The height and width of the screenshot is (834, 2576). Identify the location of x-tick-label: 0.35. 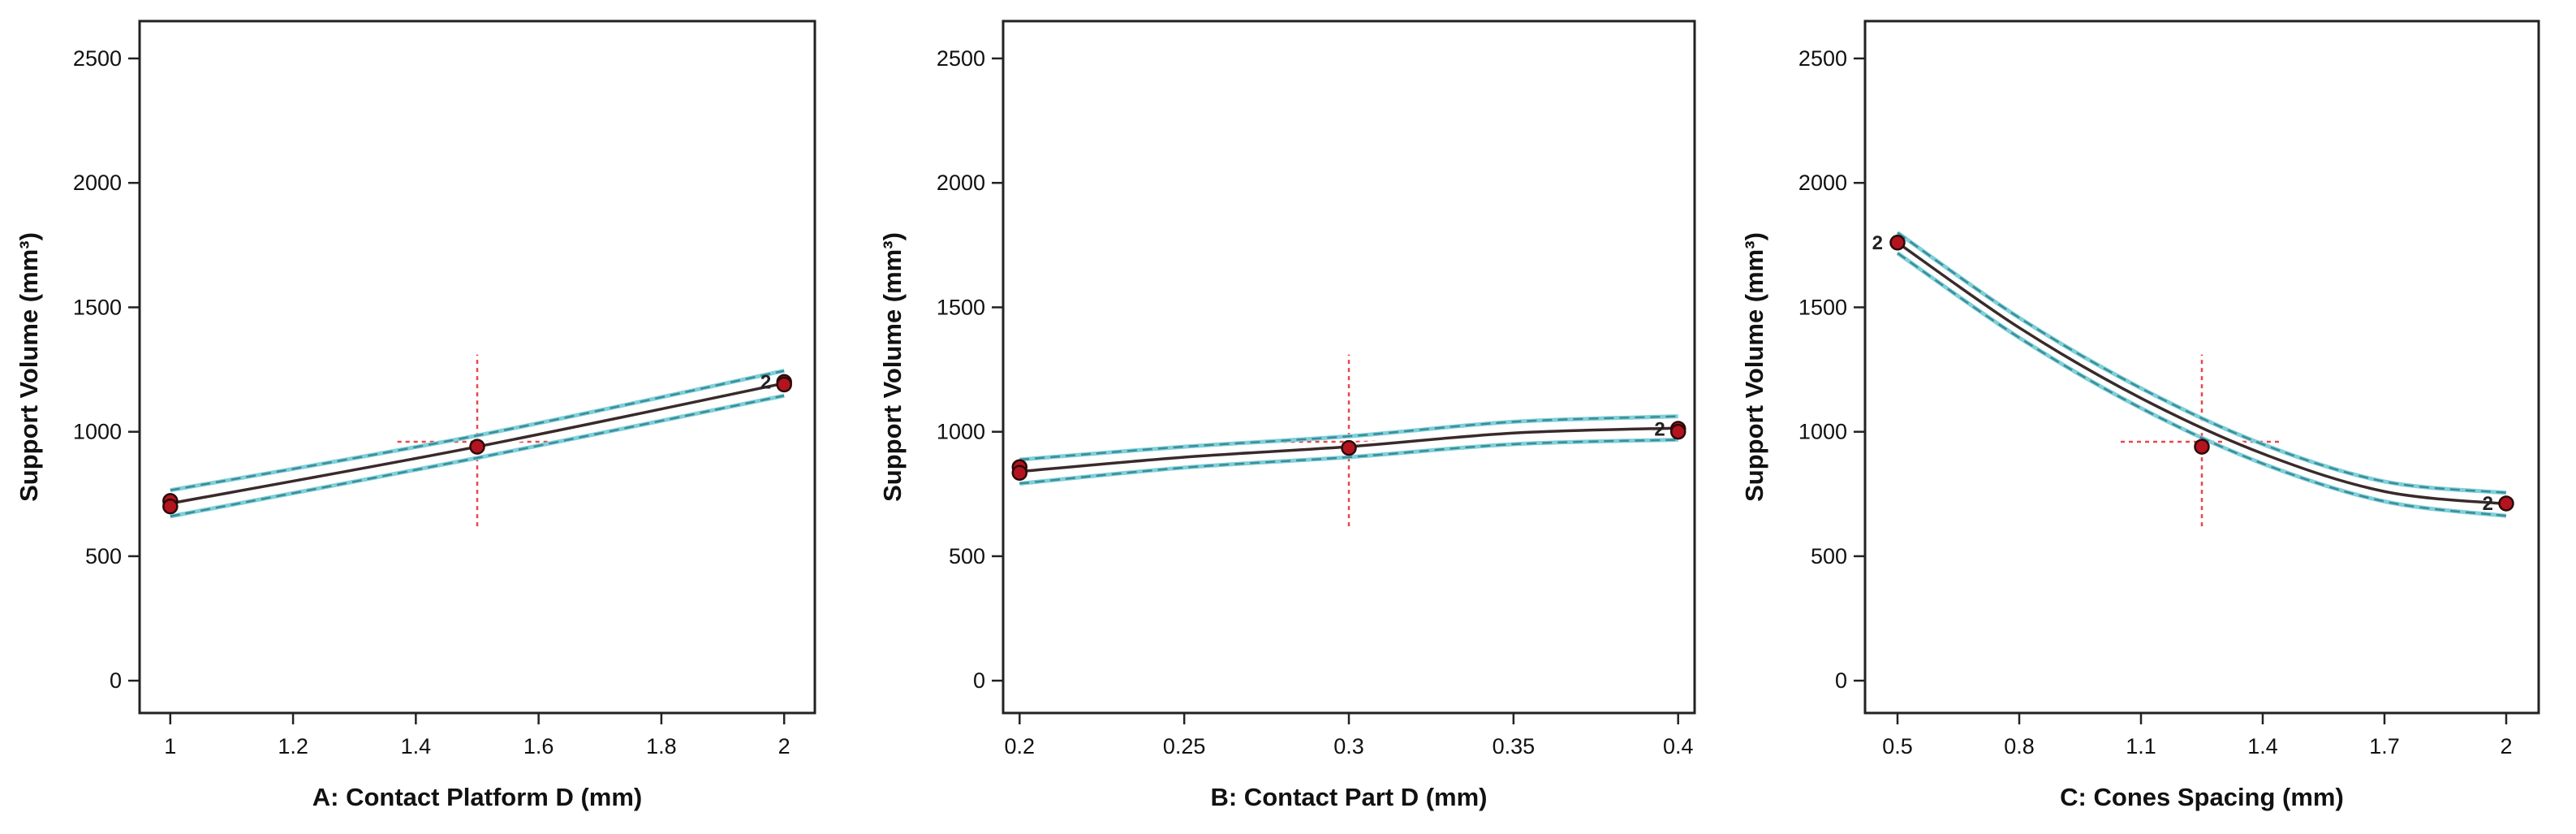
(1515, 746).